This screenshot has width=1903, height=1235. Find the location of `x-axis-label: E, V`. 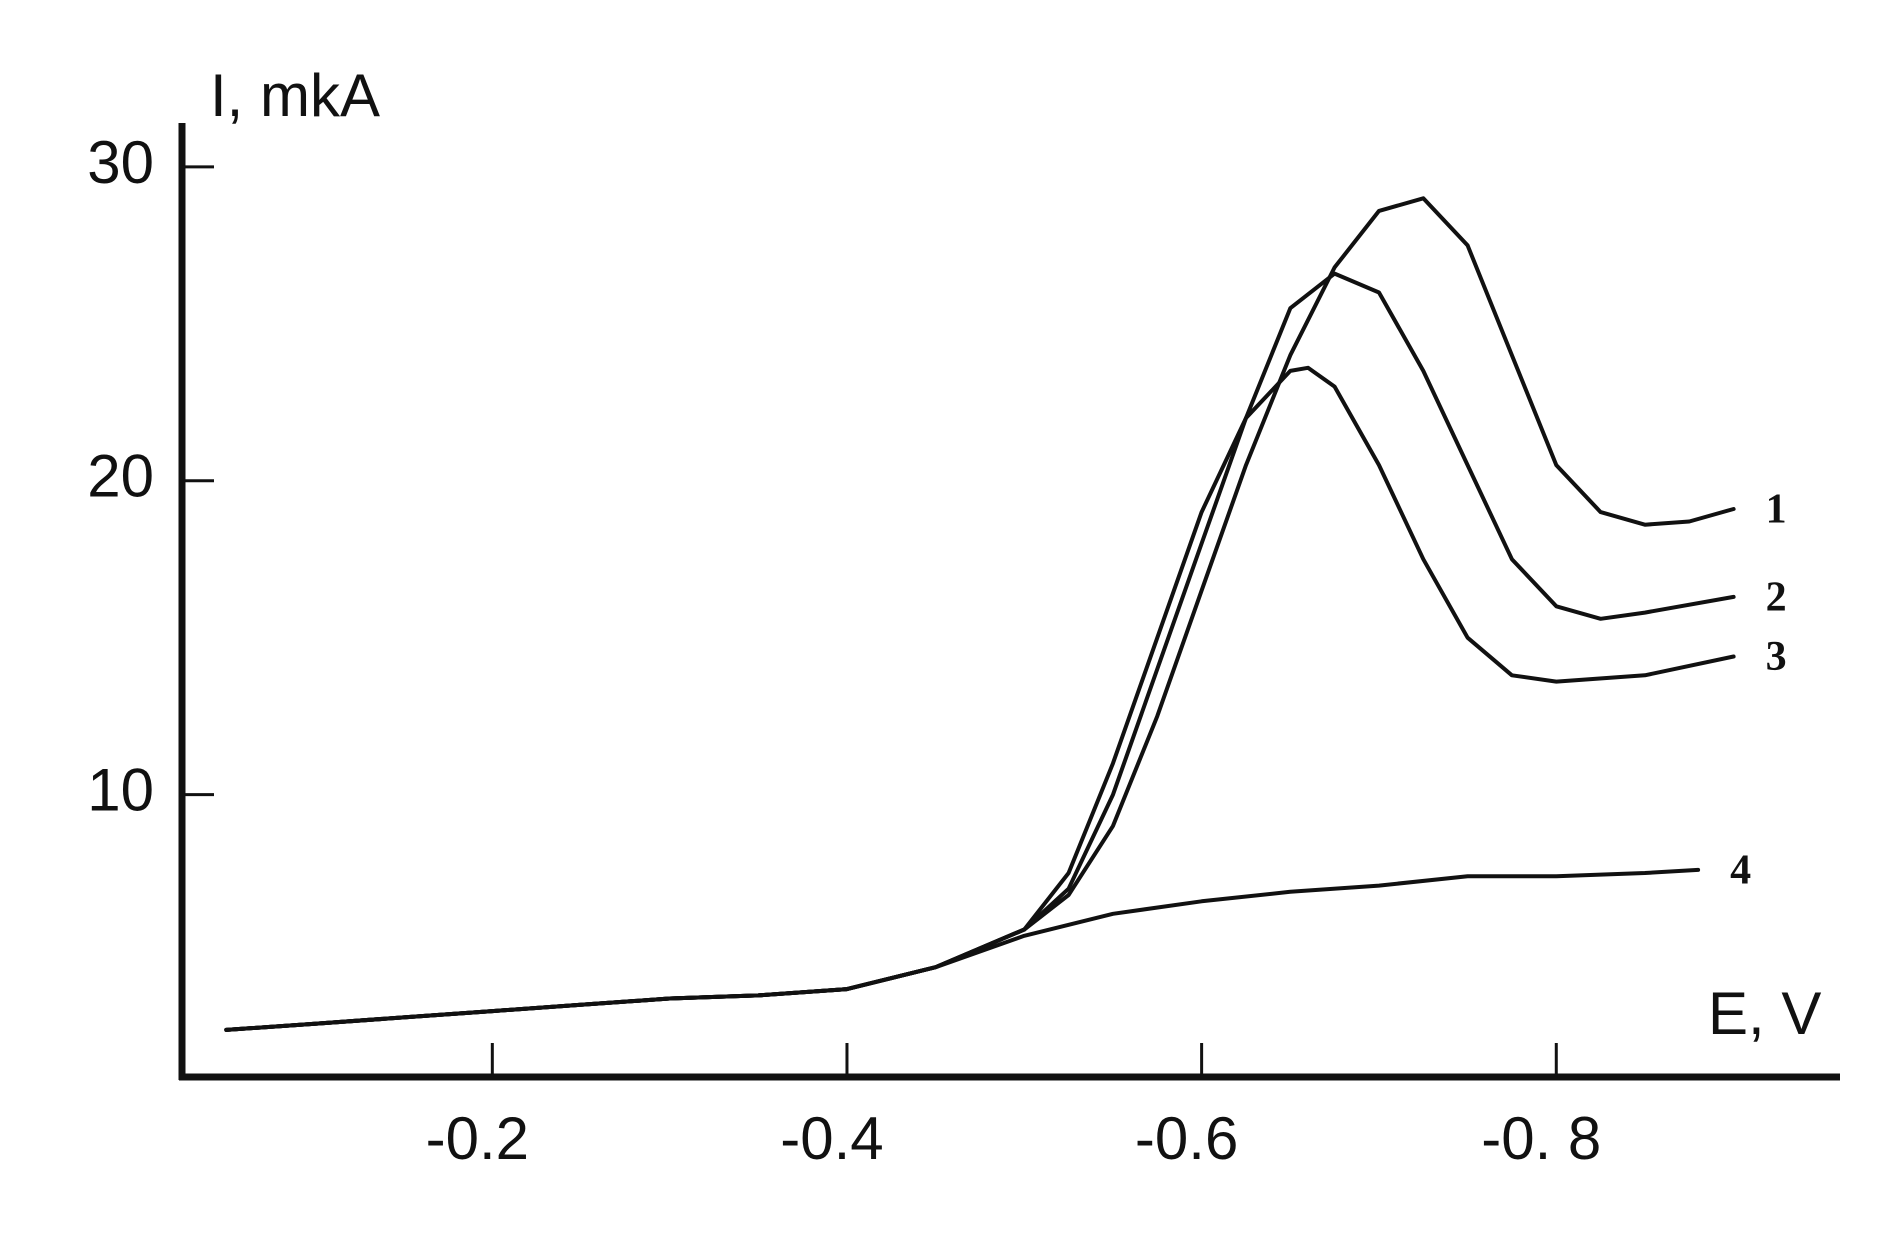

x-axis-label: E, V is located at coordinates (1764, 1013).